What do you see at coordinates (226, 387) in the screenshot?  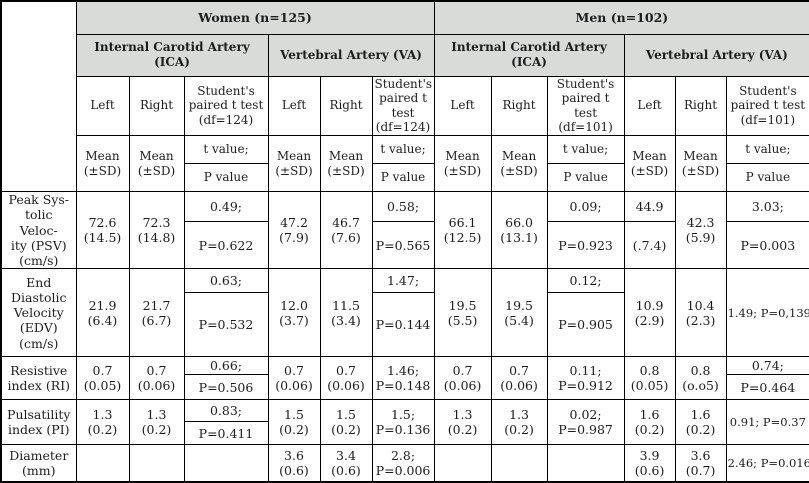 I see `ri-women-ica-pvalue-cell: P=0.506` at bounding box center [226, 387].